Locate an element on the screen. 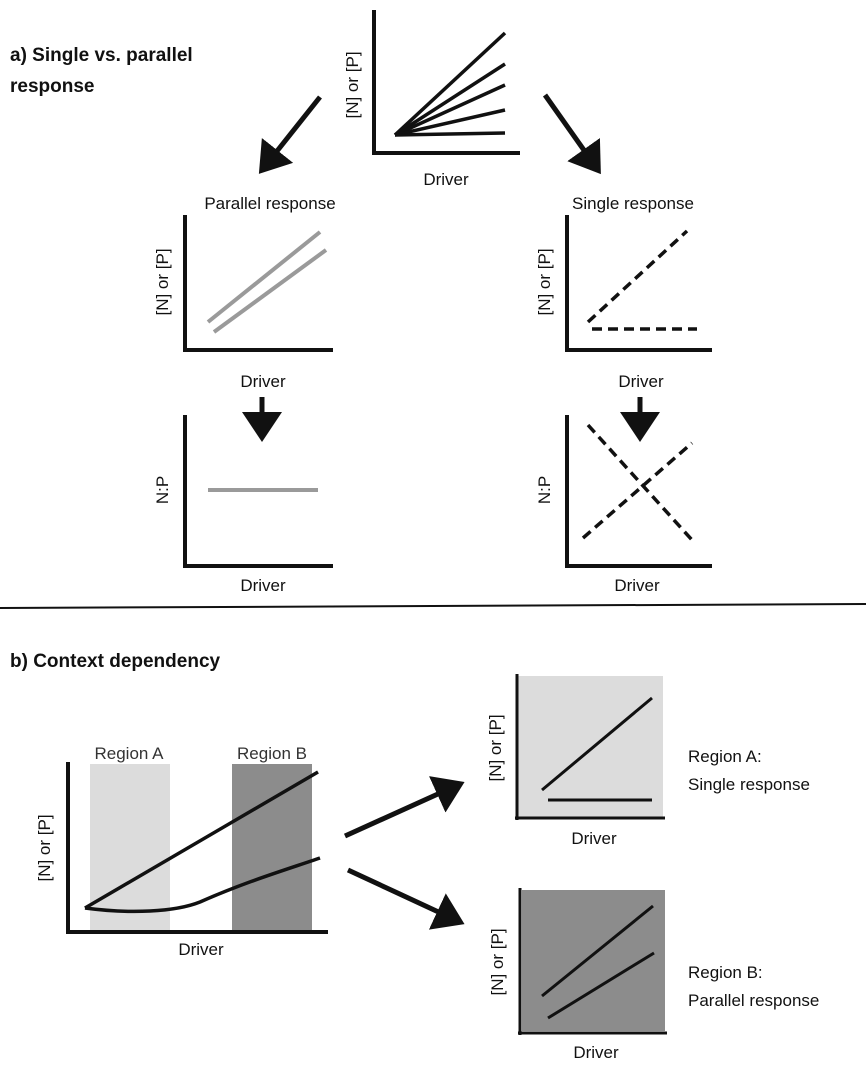 The width and height of the screenshot is (866, 1067). single-dashed-rising is located at coordinates (637, 276).